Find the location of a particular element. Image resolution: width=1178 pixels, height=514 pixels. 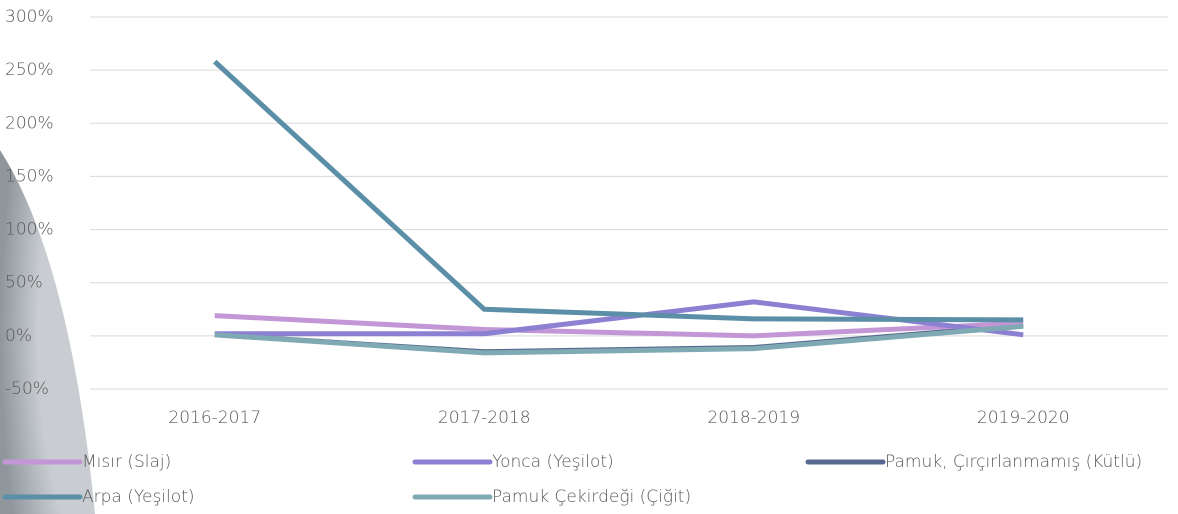

legend-label: Arpa (Yeşilot) is located at coordinates (138, 497).